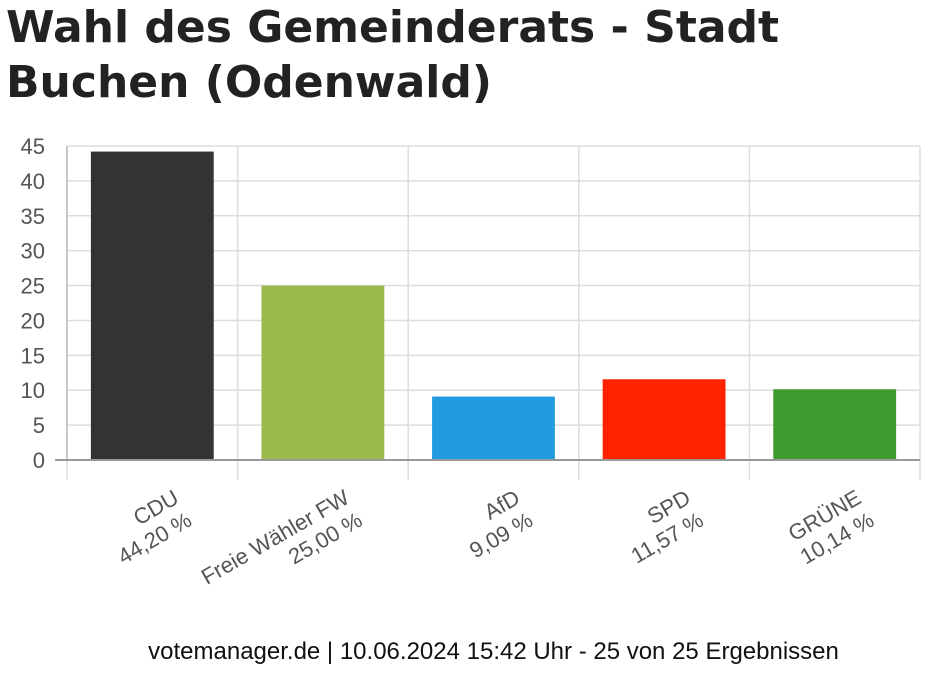  Describe the element at coordinates (494, 524) in the screenshot. I see `x-tick-label: AfD9,09 %` at that location.